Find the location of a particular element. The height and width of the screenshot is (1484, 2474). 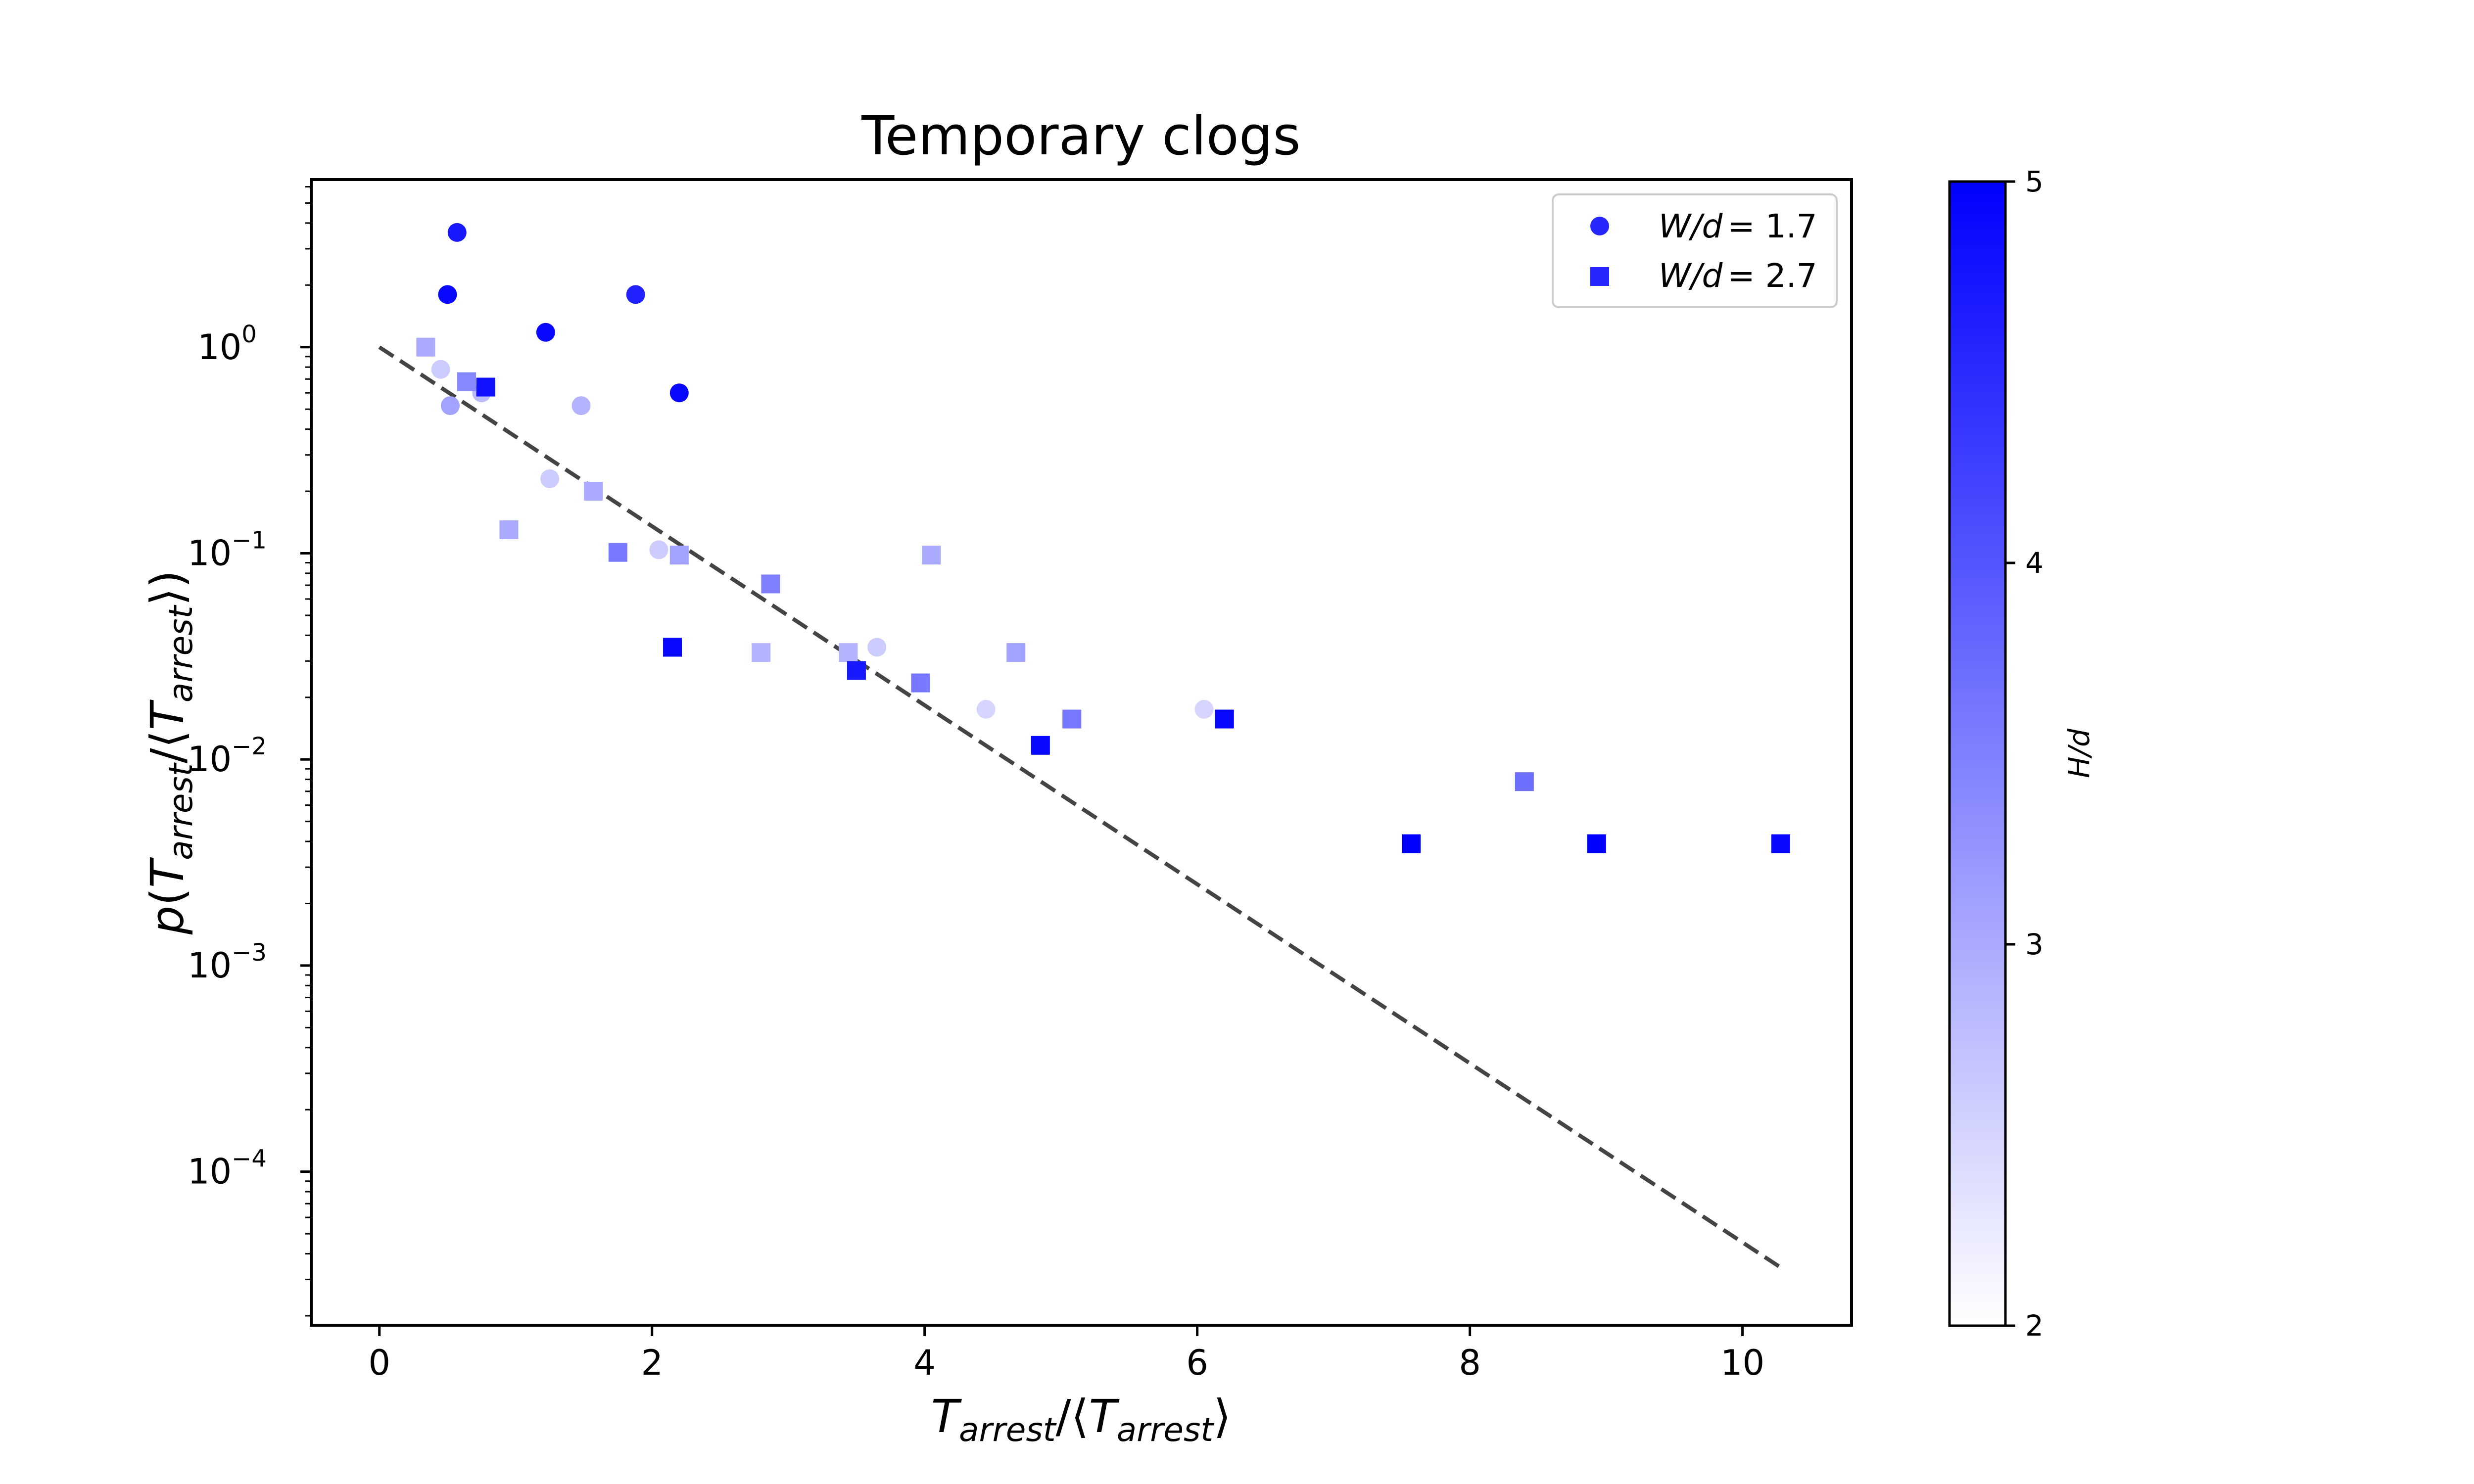

y-label-sub-arrest-2: arrest is located at coordinates (181, 653).